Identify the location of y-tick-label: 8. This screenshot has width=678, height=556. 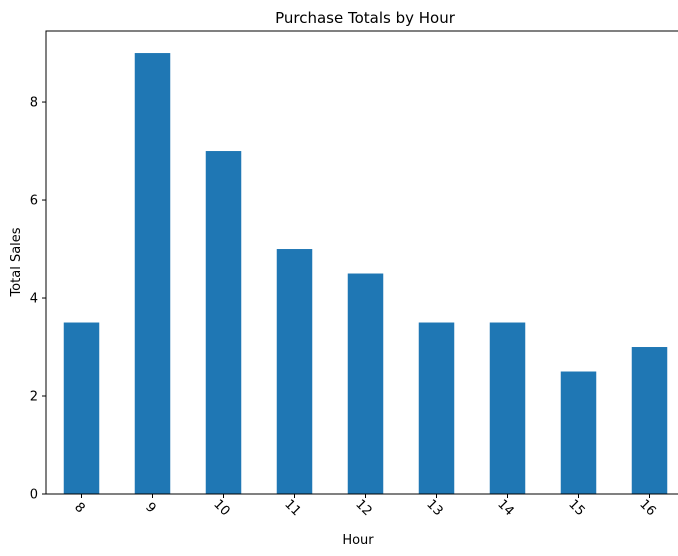
(34, 103).